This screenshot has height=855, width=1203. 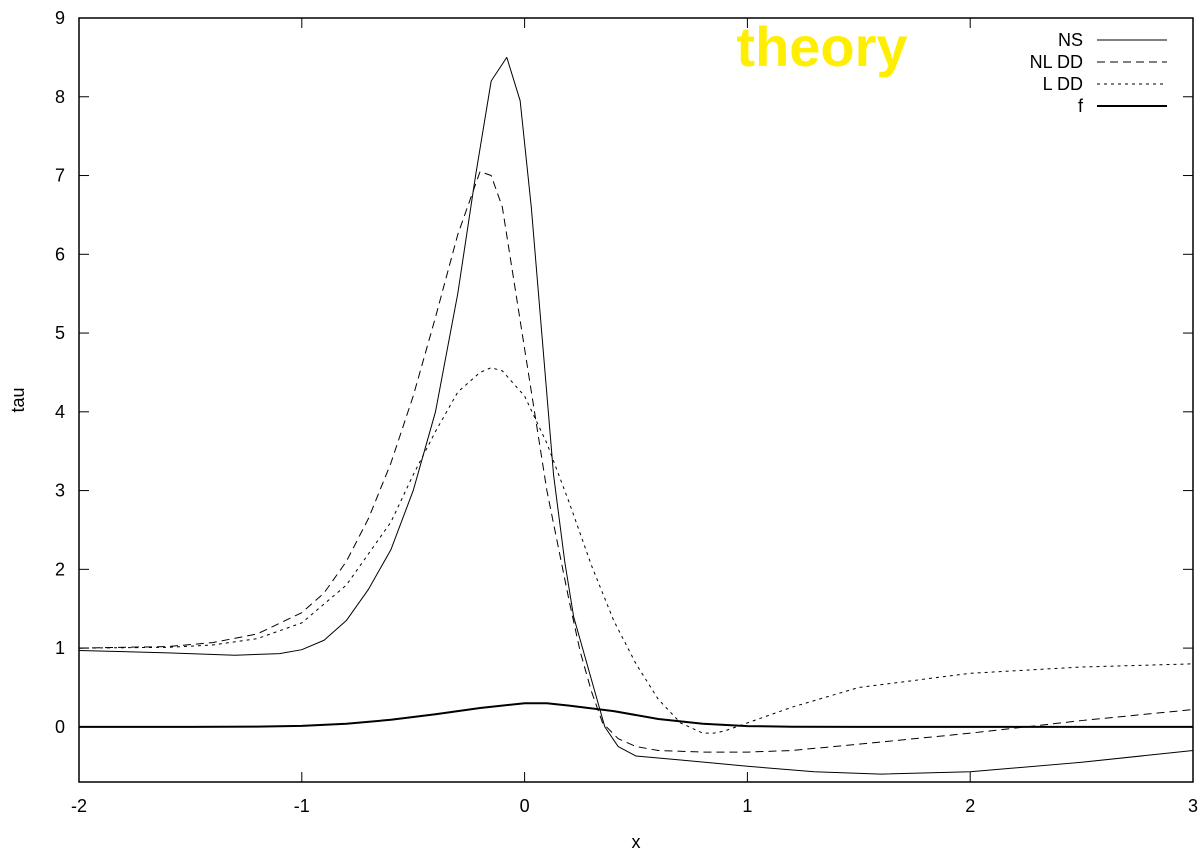 What do you see at coordinates (1193, 806) in the screenshot?
I see `x-tick-label: 3` at bounding box center [1193, 806].